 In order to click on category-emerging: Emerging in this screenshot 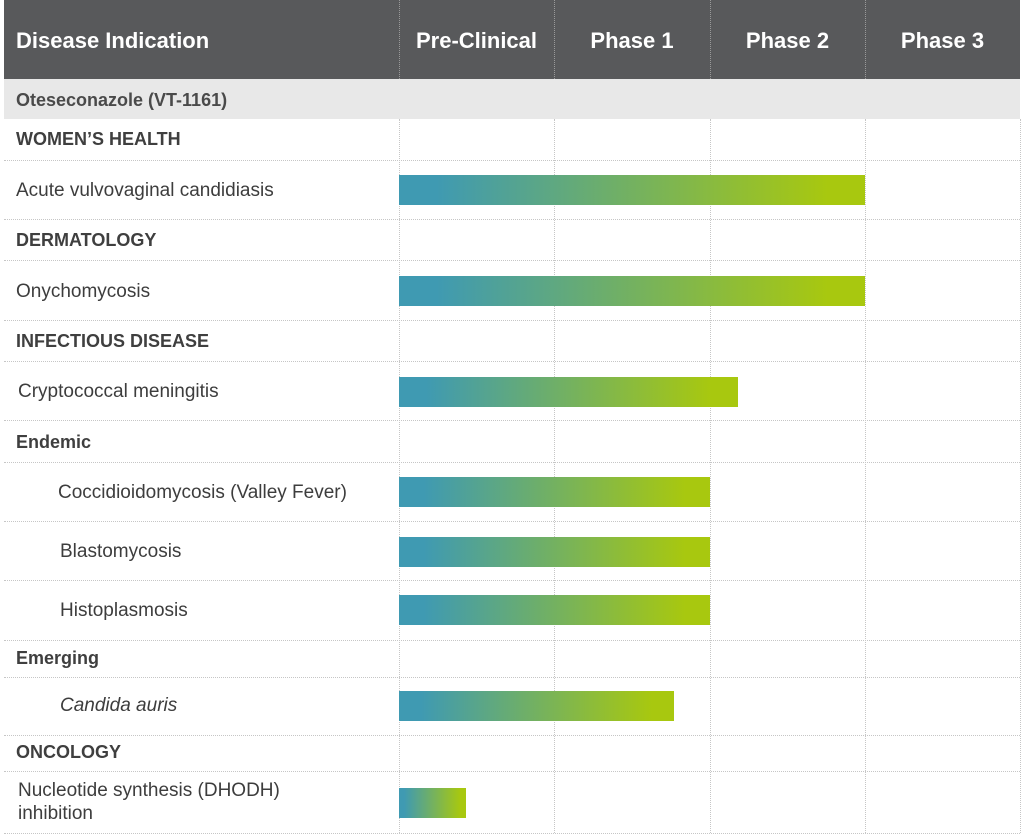, I will do `click(58, 658)`.